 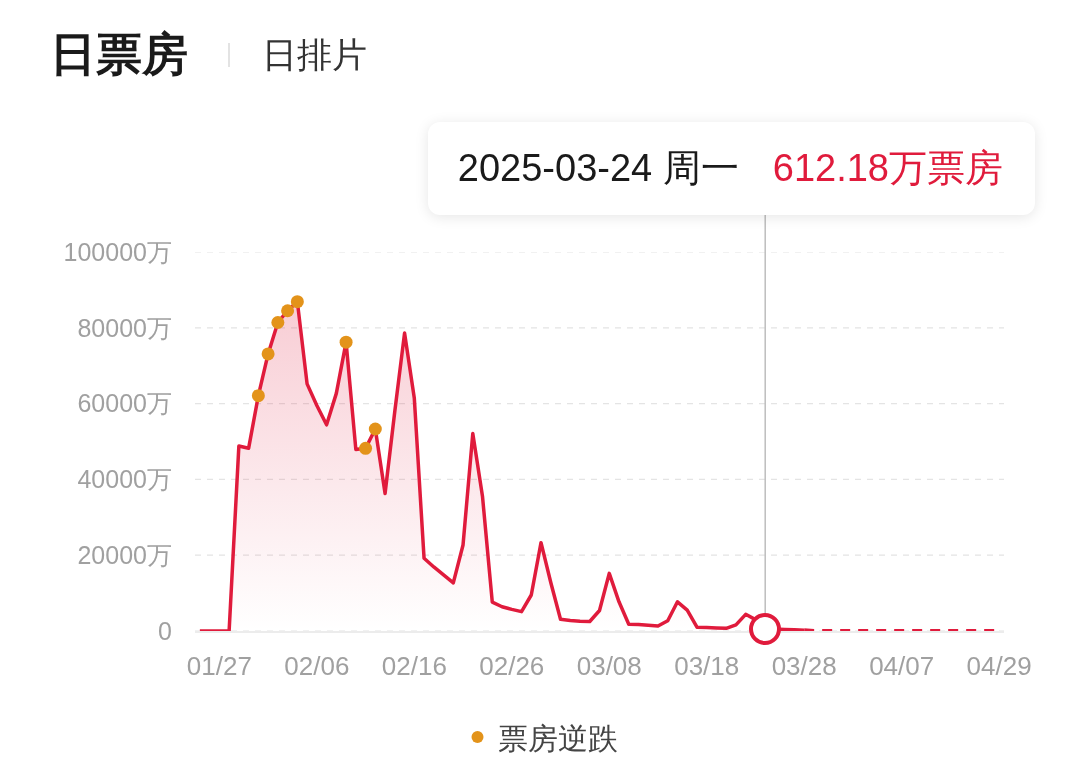 What do you see at coordinates (124, 327) in the screenshot?
I see `y-tick-label: 80000万` at bounding box center [124, 327].